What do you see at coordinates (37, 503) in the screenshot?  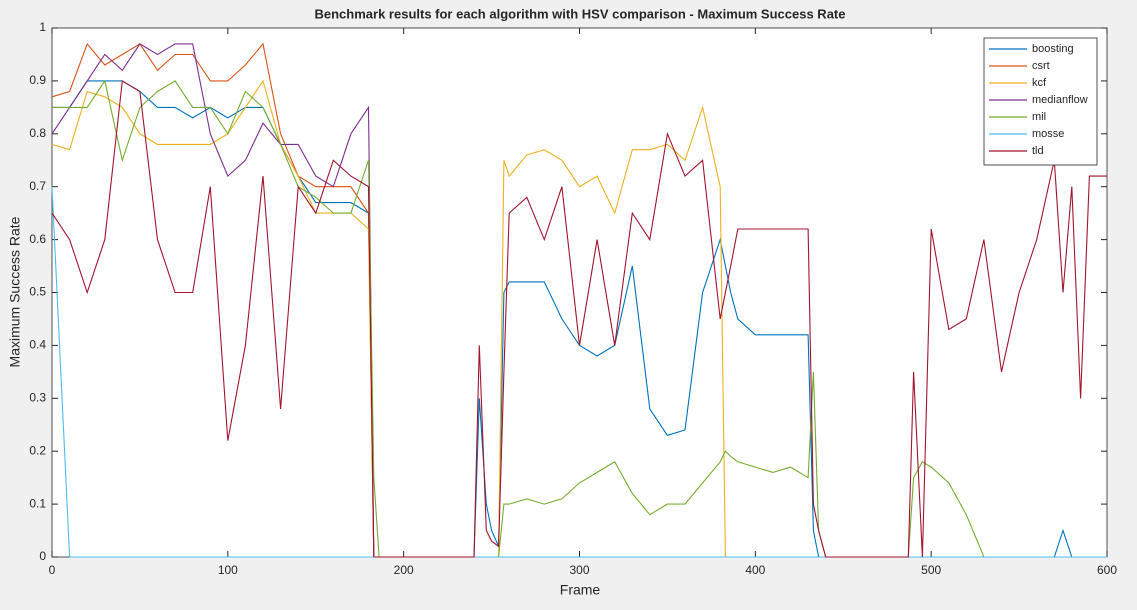 I see `y-tick-label: 0.1` at bounding box center [37, 503].